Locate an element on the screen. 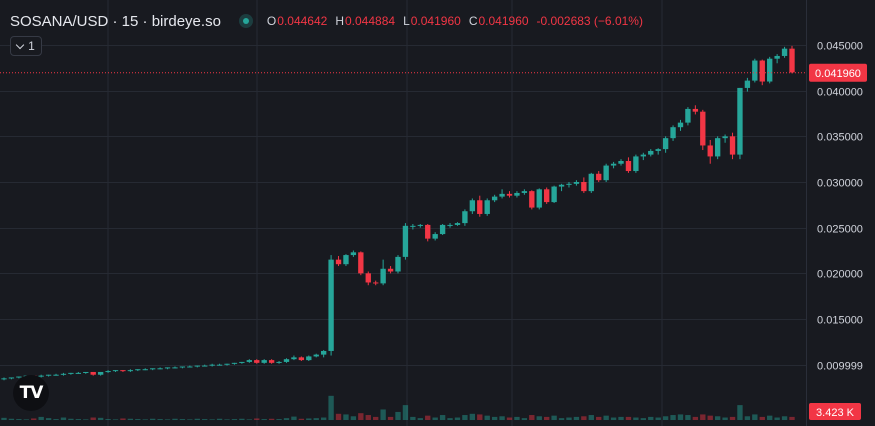  y-tick-label: 0.025000 is located at coordinates (840, 230).